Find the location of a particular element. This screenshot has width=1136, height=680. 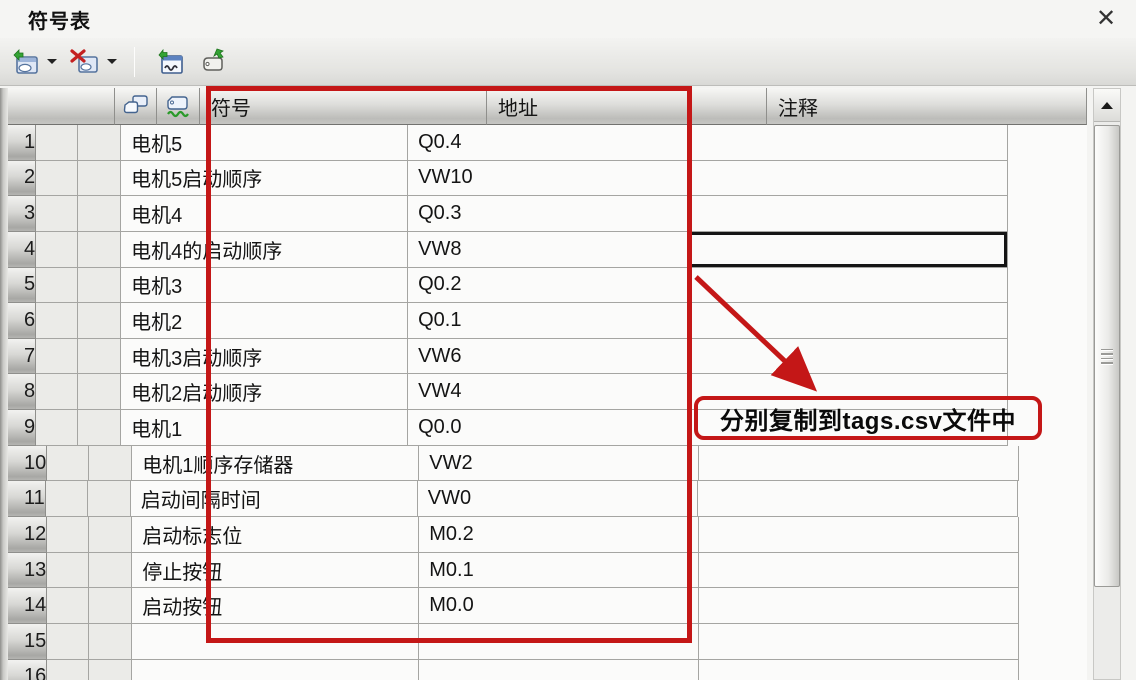

address-cell: VW10 is located at coordinates (548, 178).